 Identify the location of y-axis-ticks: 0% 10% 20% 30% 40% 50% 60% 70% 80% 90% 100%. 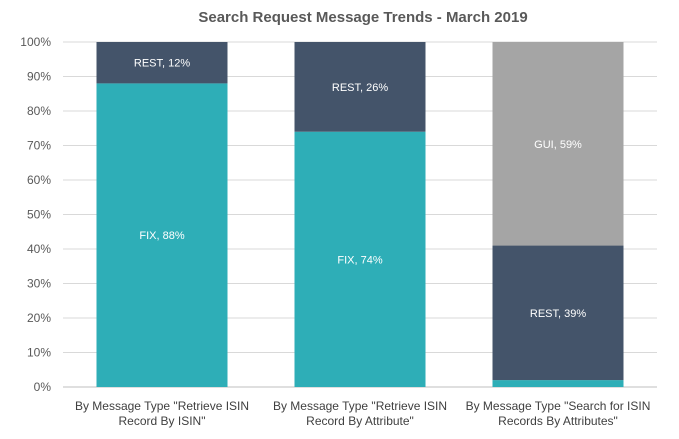
(35, 214).